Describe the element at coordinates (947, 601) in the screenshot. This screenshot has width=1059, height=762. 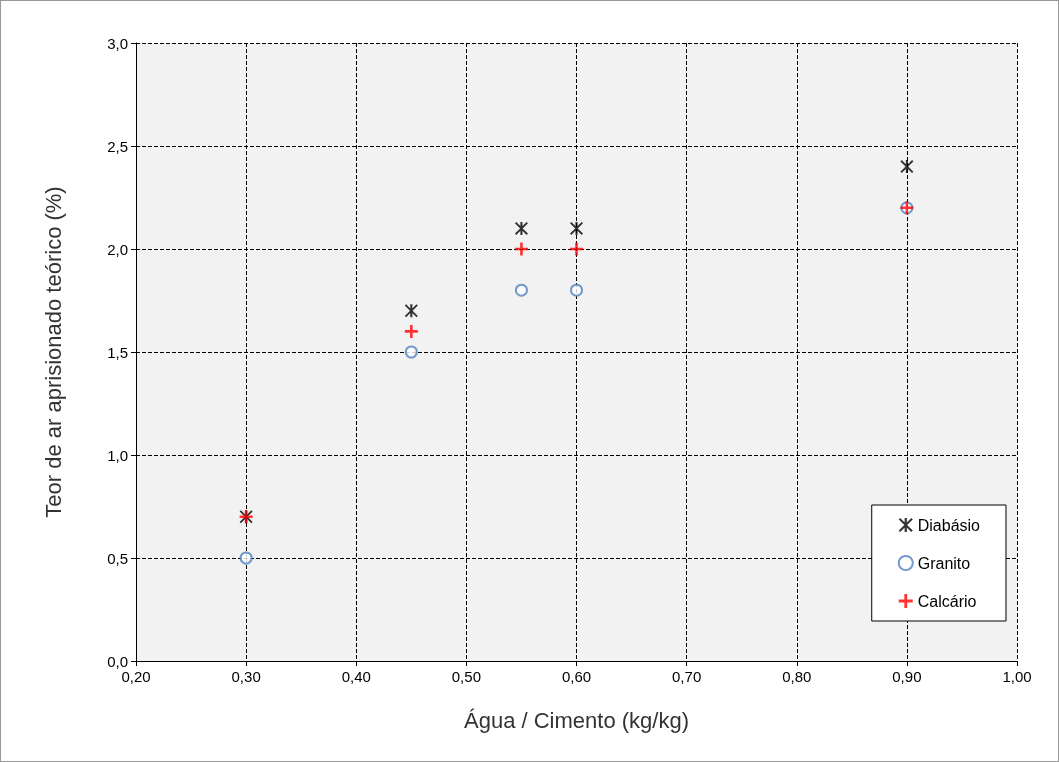
I see `legend-label: Calcário` at that location.